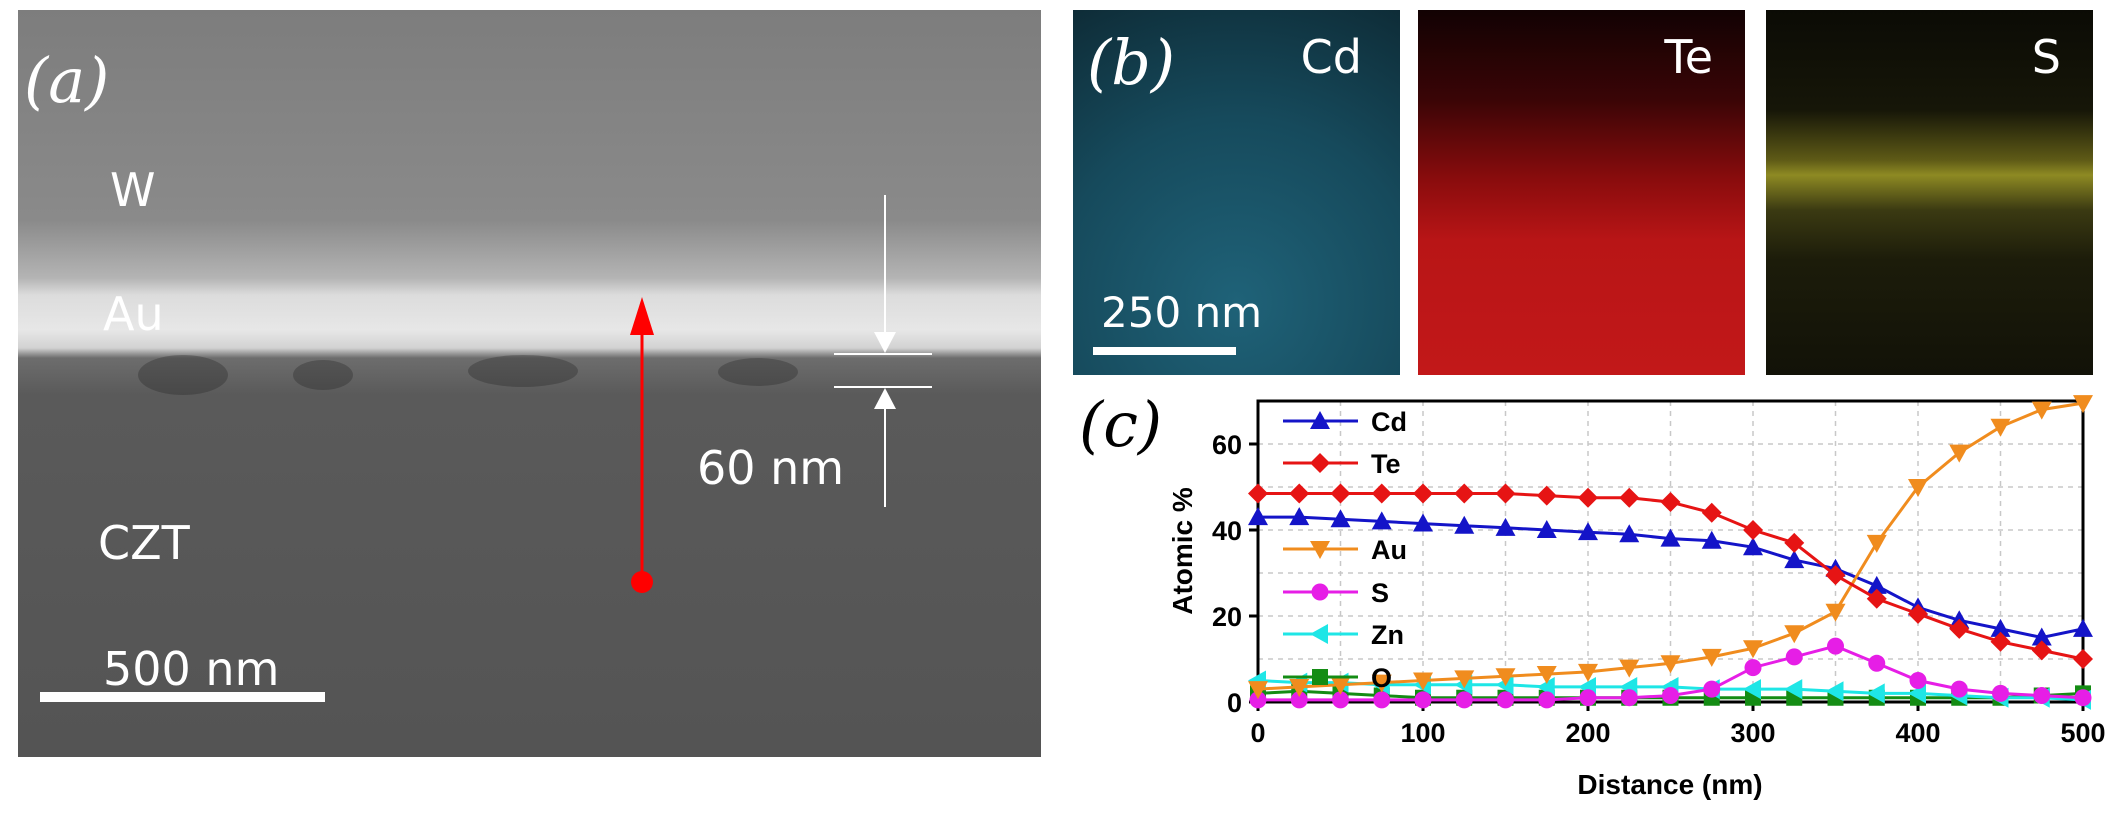 Image resolution: width=2111 pixels, height=824 pixels. I want to click on legend-item-cd: Cd, so click(1345, 422).